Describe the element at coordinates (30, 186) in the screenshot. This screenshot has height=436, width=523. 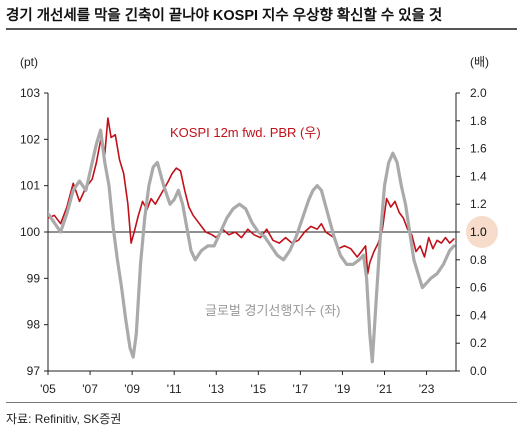
I see `left-tick-label: 101` at that location.